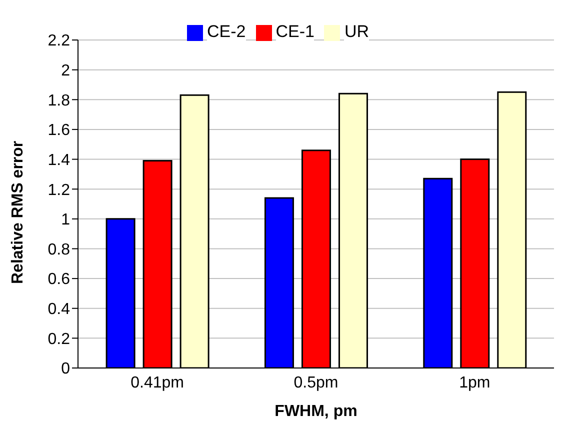 Image resolution: width=566 pixels, height=438 pixels. Describe the element at coordinates (59, 41) in the screenshot. I see `y-tick-label: 2.2` at that location.